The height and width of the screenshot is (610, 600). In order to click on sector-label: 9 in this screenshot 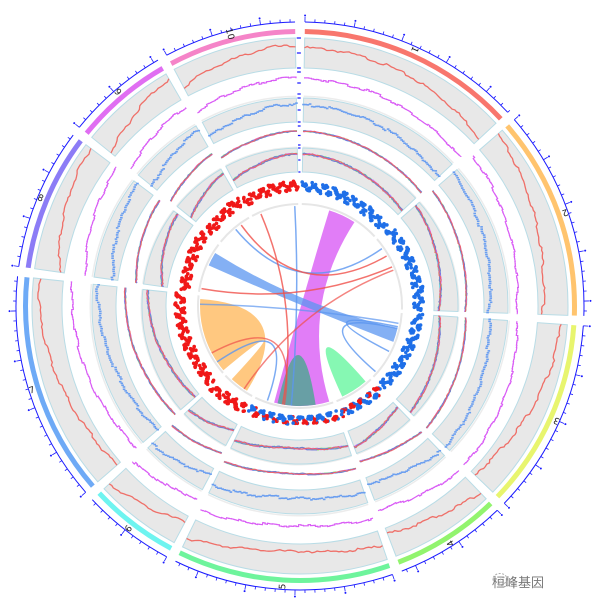, I will do `click(117, 92)`.